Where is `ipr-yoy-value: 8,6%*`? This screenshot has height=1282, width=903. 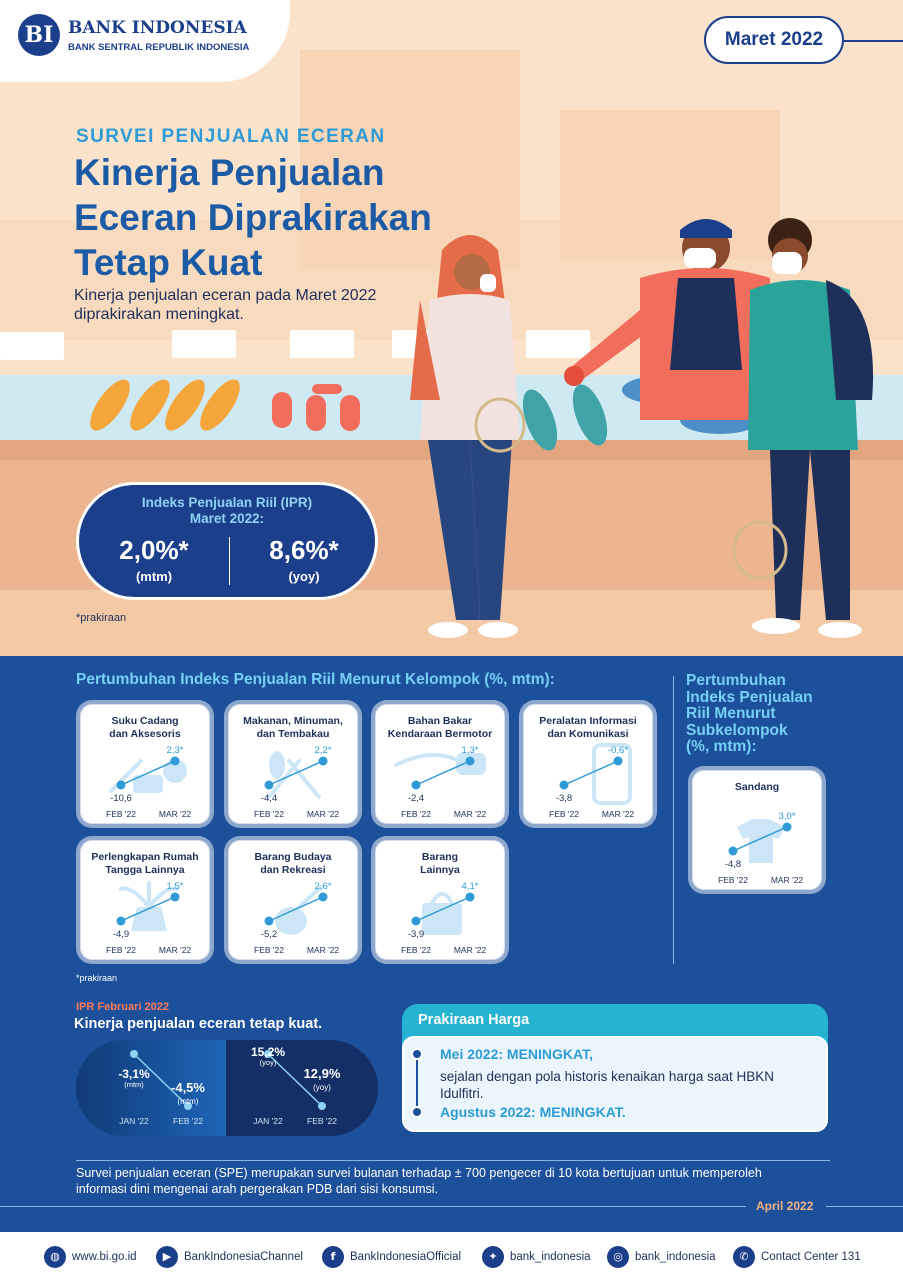
ipr-yoy-value: 8,6%* is located at coordinates (304, 550).